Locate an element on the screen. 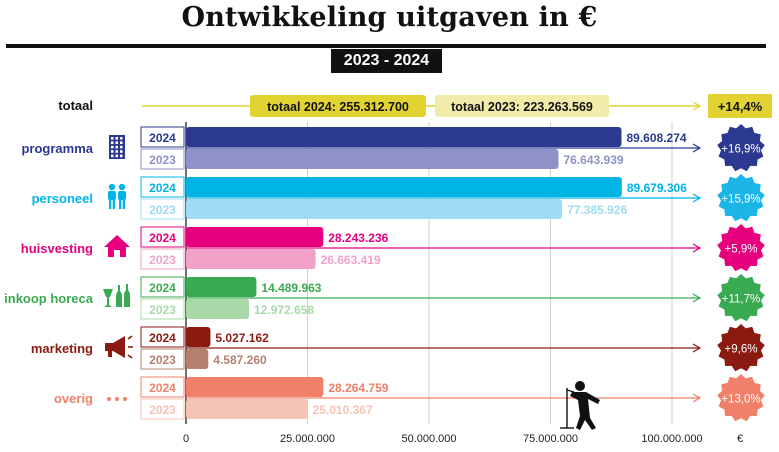 The height and width of the screenshot is (452, 779). building-icon is located at coordinates (117, 147).